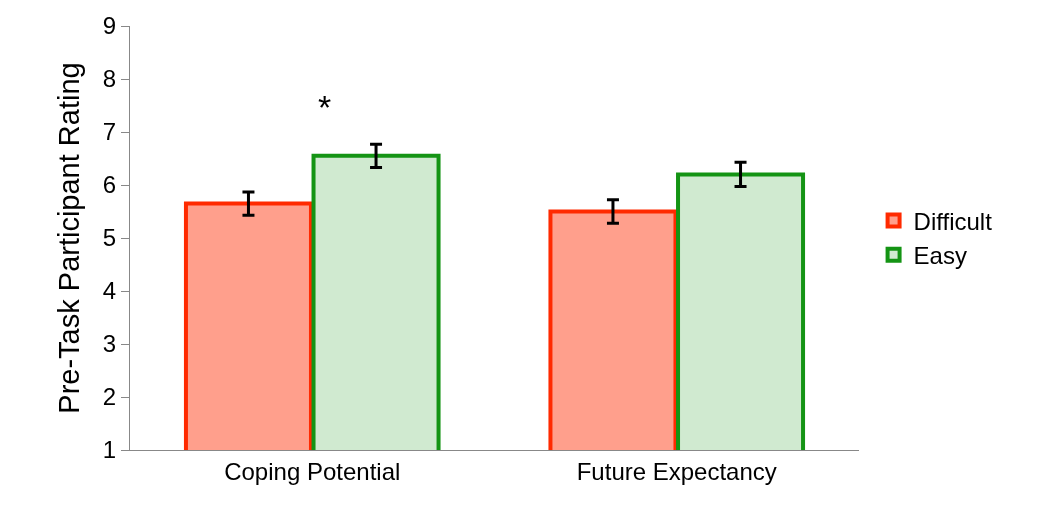 The image size is (1039, 508). I want to click on legend-label: Easy, so click(940, 256).